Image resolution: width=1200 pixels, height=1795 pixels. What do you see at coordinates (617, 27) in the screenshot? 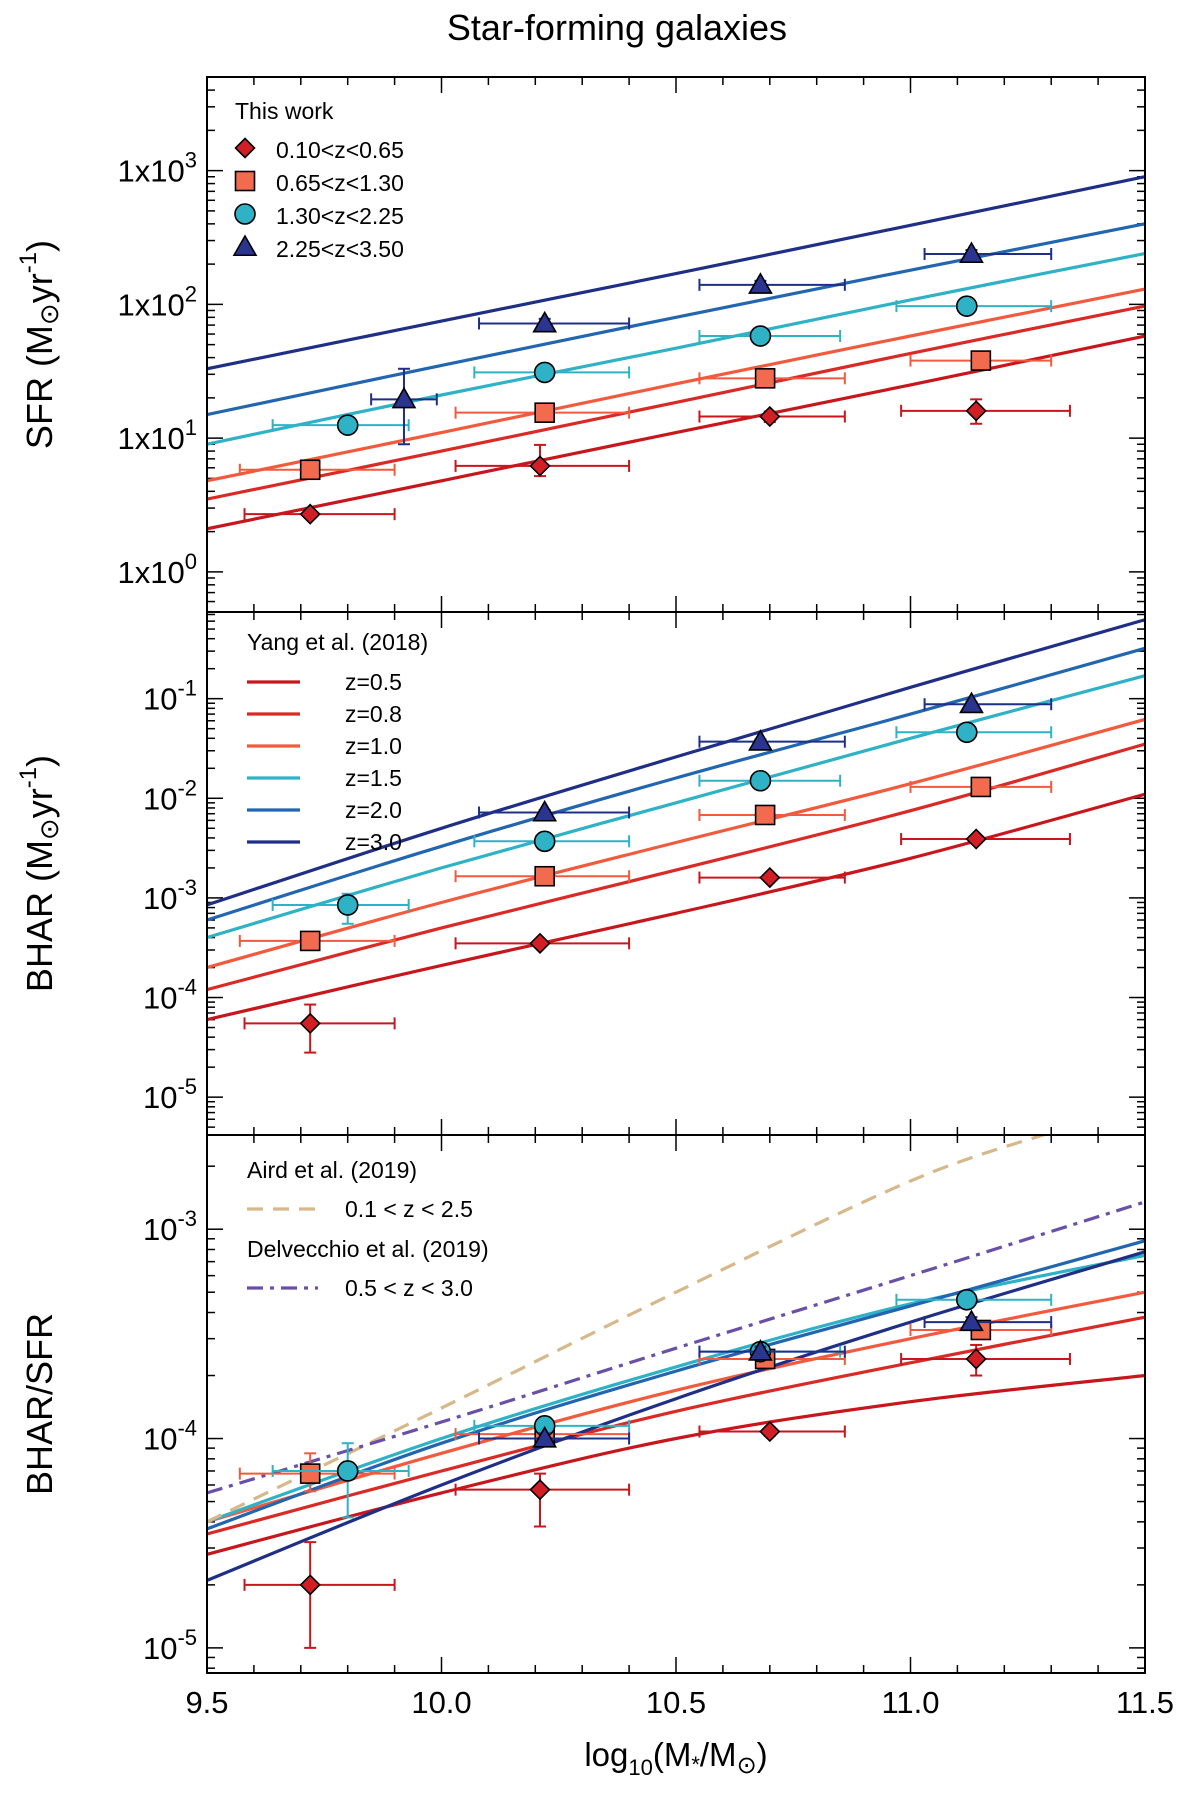
I see `figure-title: Star-forming galaxies` at bounding box center [617, 27].